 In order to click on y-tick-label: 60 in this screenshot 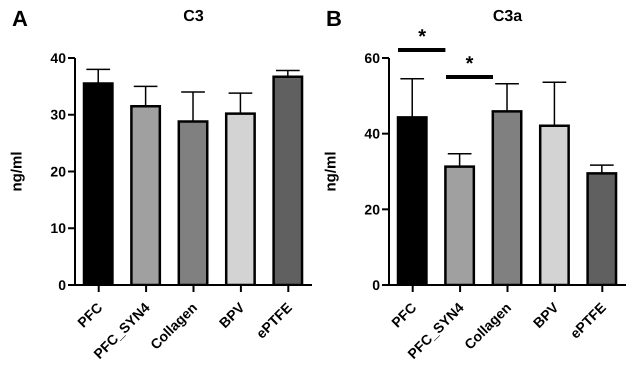, I will do `click(372, 58)`.